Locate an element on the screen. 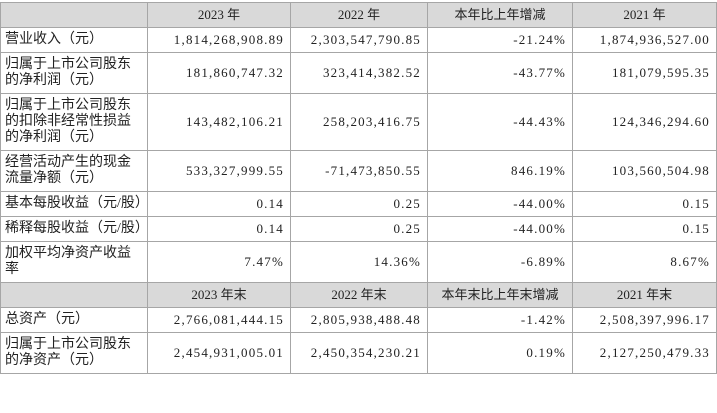 This screenshot has height=413, width=717. value-cell: 2,805,938,488.48 is located at coordinates (359, 320).